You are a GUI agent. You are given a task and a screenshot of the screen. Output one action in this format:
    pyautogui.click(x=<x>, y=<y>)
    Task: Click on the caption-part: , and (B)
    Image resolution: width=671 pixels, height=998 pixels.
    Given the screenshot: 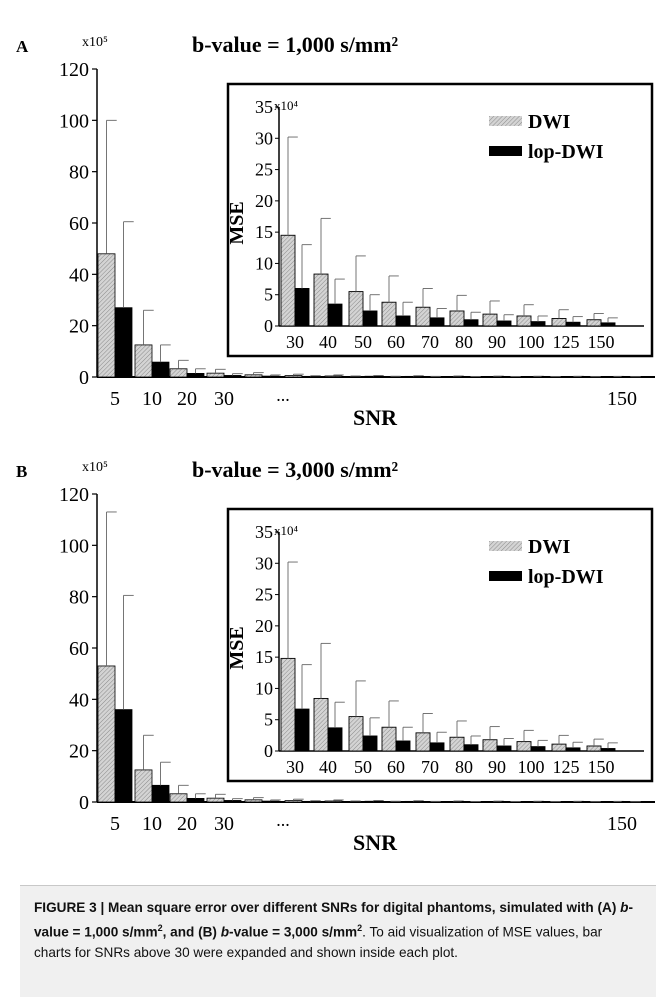 What is the action you would take?
    pyautogui.click(x=191, y=932)
    